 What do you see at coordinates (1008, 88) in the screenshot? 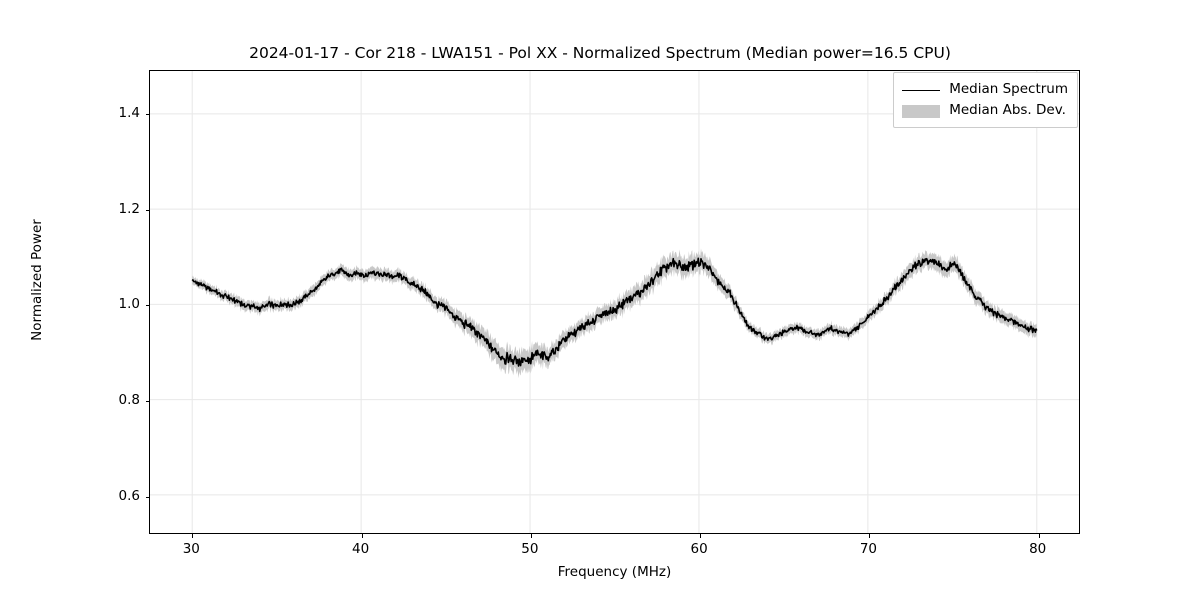
I see `legend-label-median-spectrum: Median Spectrum` at bounding box center [1008, 88].